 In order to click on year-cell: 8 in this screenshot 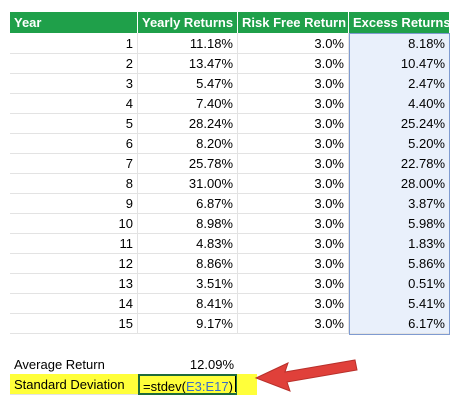, I will do `click(74, 183)`.